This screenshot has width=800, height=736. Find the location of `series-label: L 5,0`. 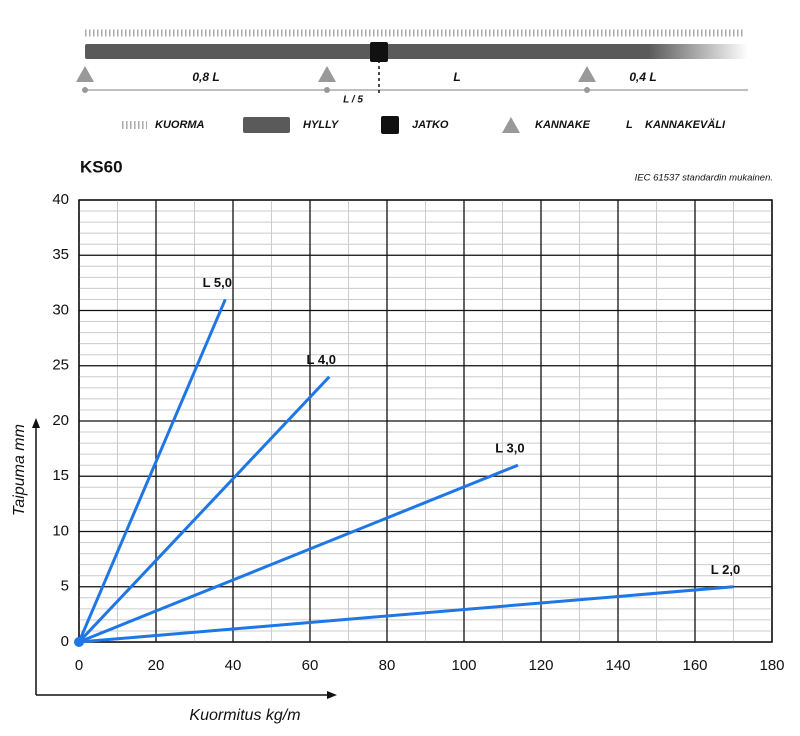

series-label: L 5,0 is located at coordinates (217, 282).